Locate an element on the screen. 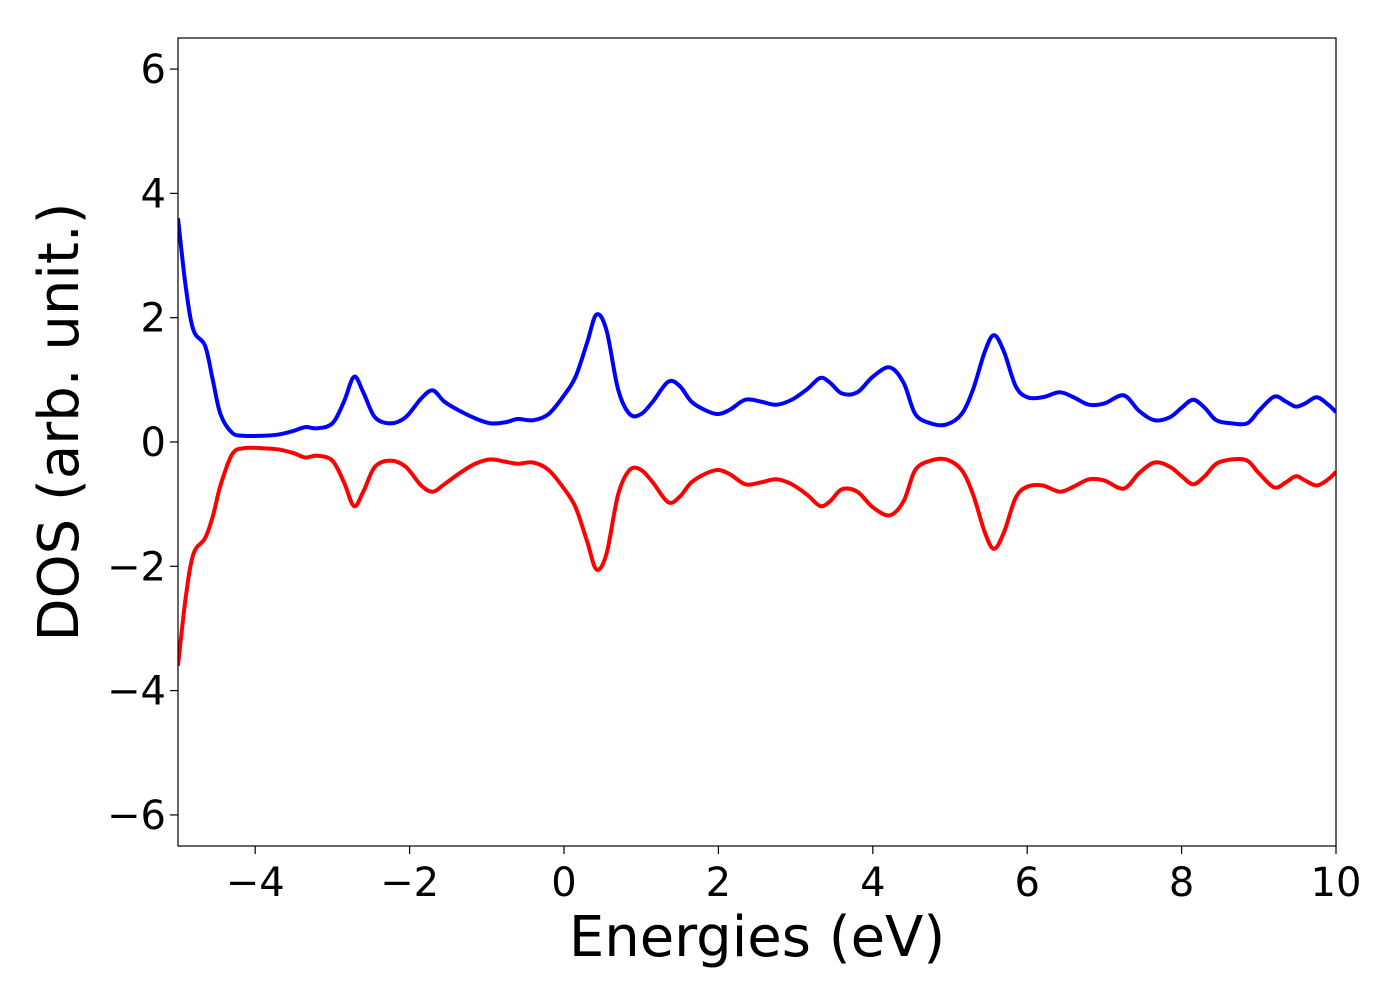 This screenshot has width=1400, height=1000. x-tick-label: −2 is located at coordinates (409, 883).